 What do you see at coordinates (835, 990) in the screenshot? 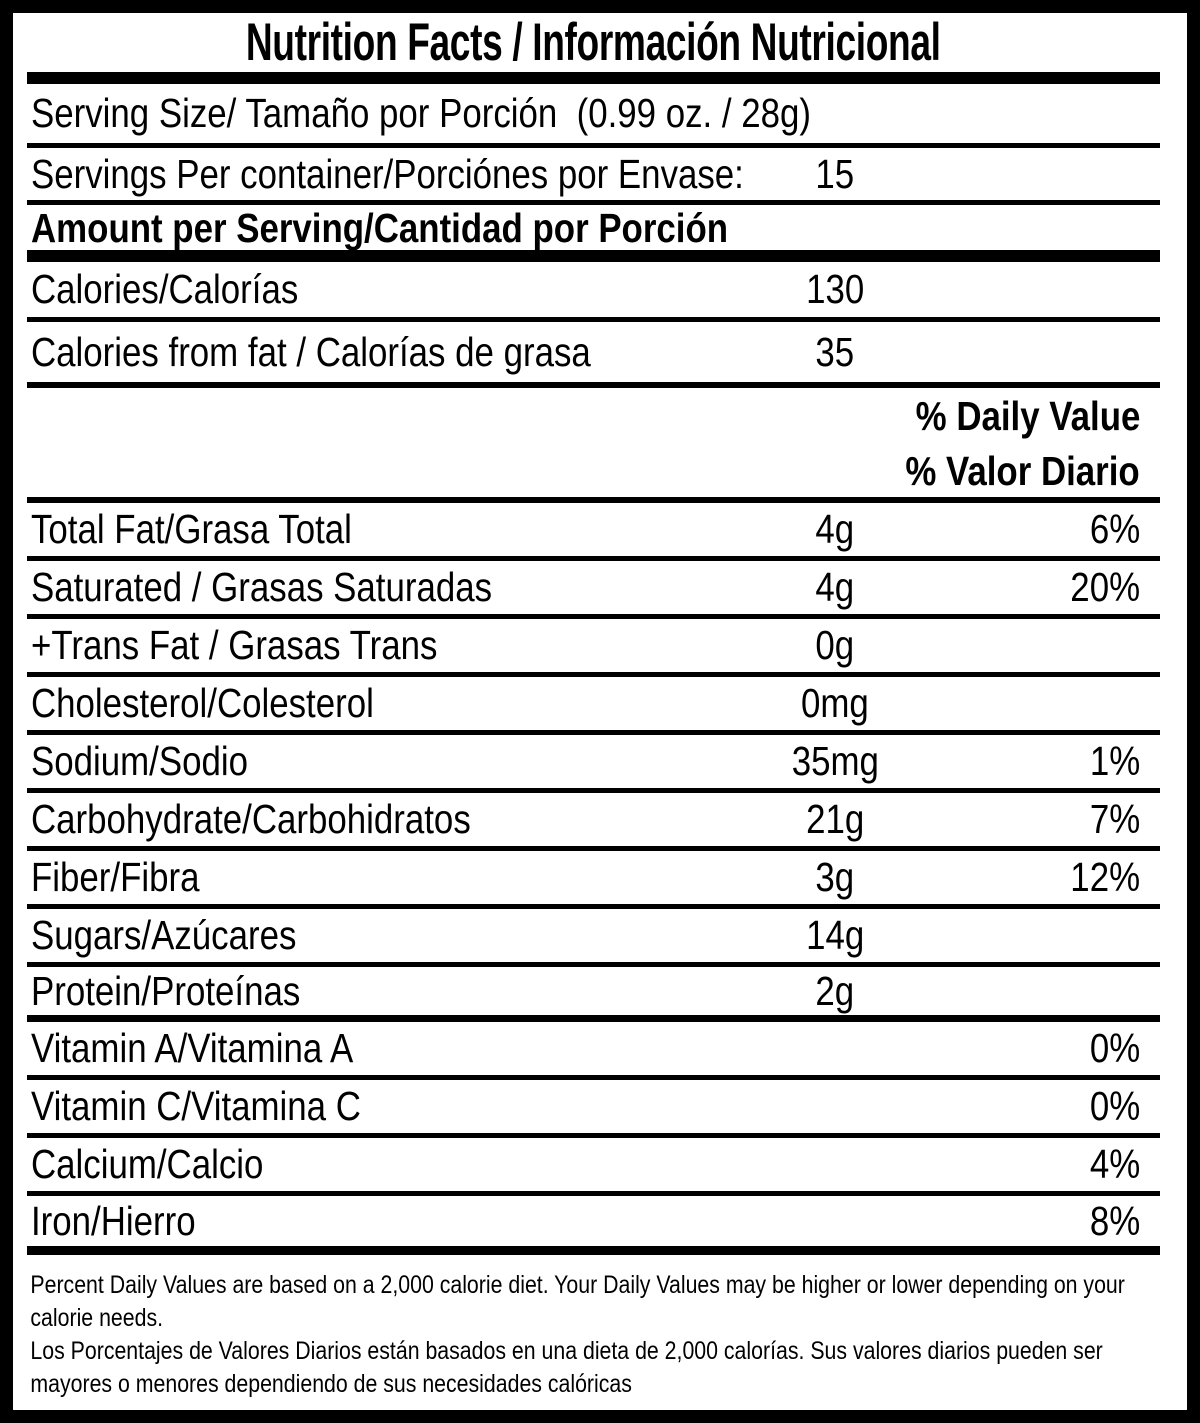
I see `nutrient-amount: 2g` at bounding box center [835, 990].